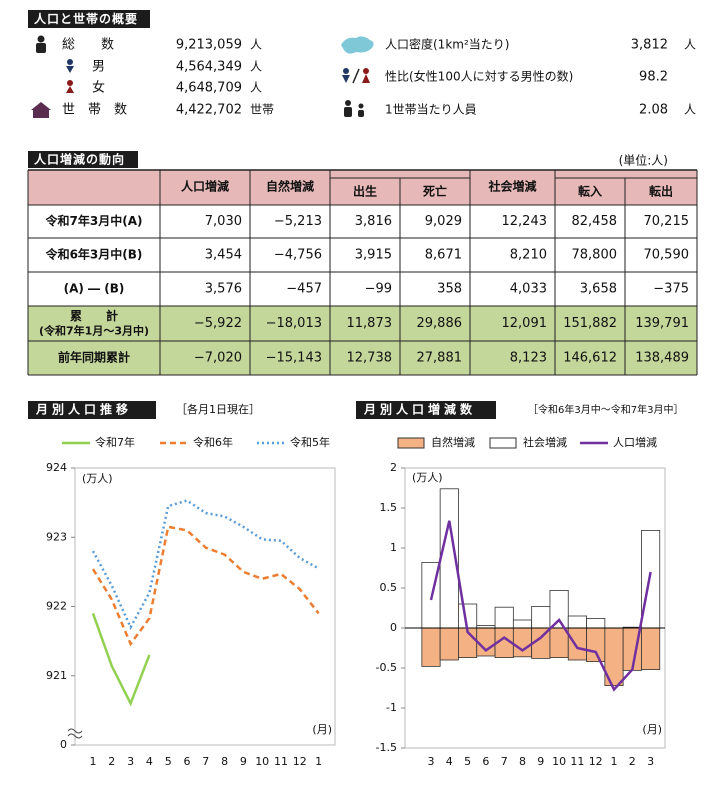 This screenshot has width=713, height=801. What do you see at coordinates (386, 747) in the screenshot?
I see `y-tick-label: -1.5` at bounding box center [386, 747].